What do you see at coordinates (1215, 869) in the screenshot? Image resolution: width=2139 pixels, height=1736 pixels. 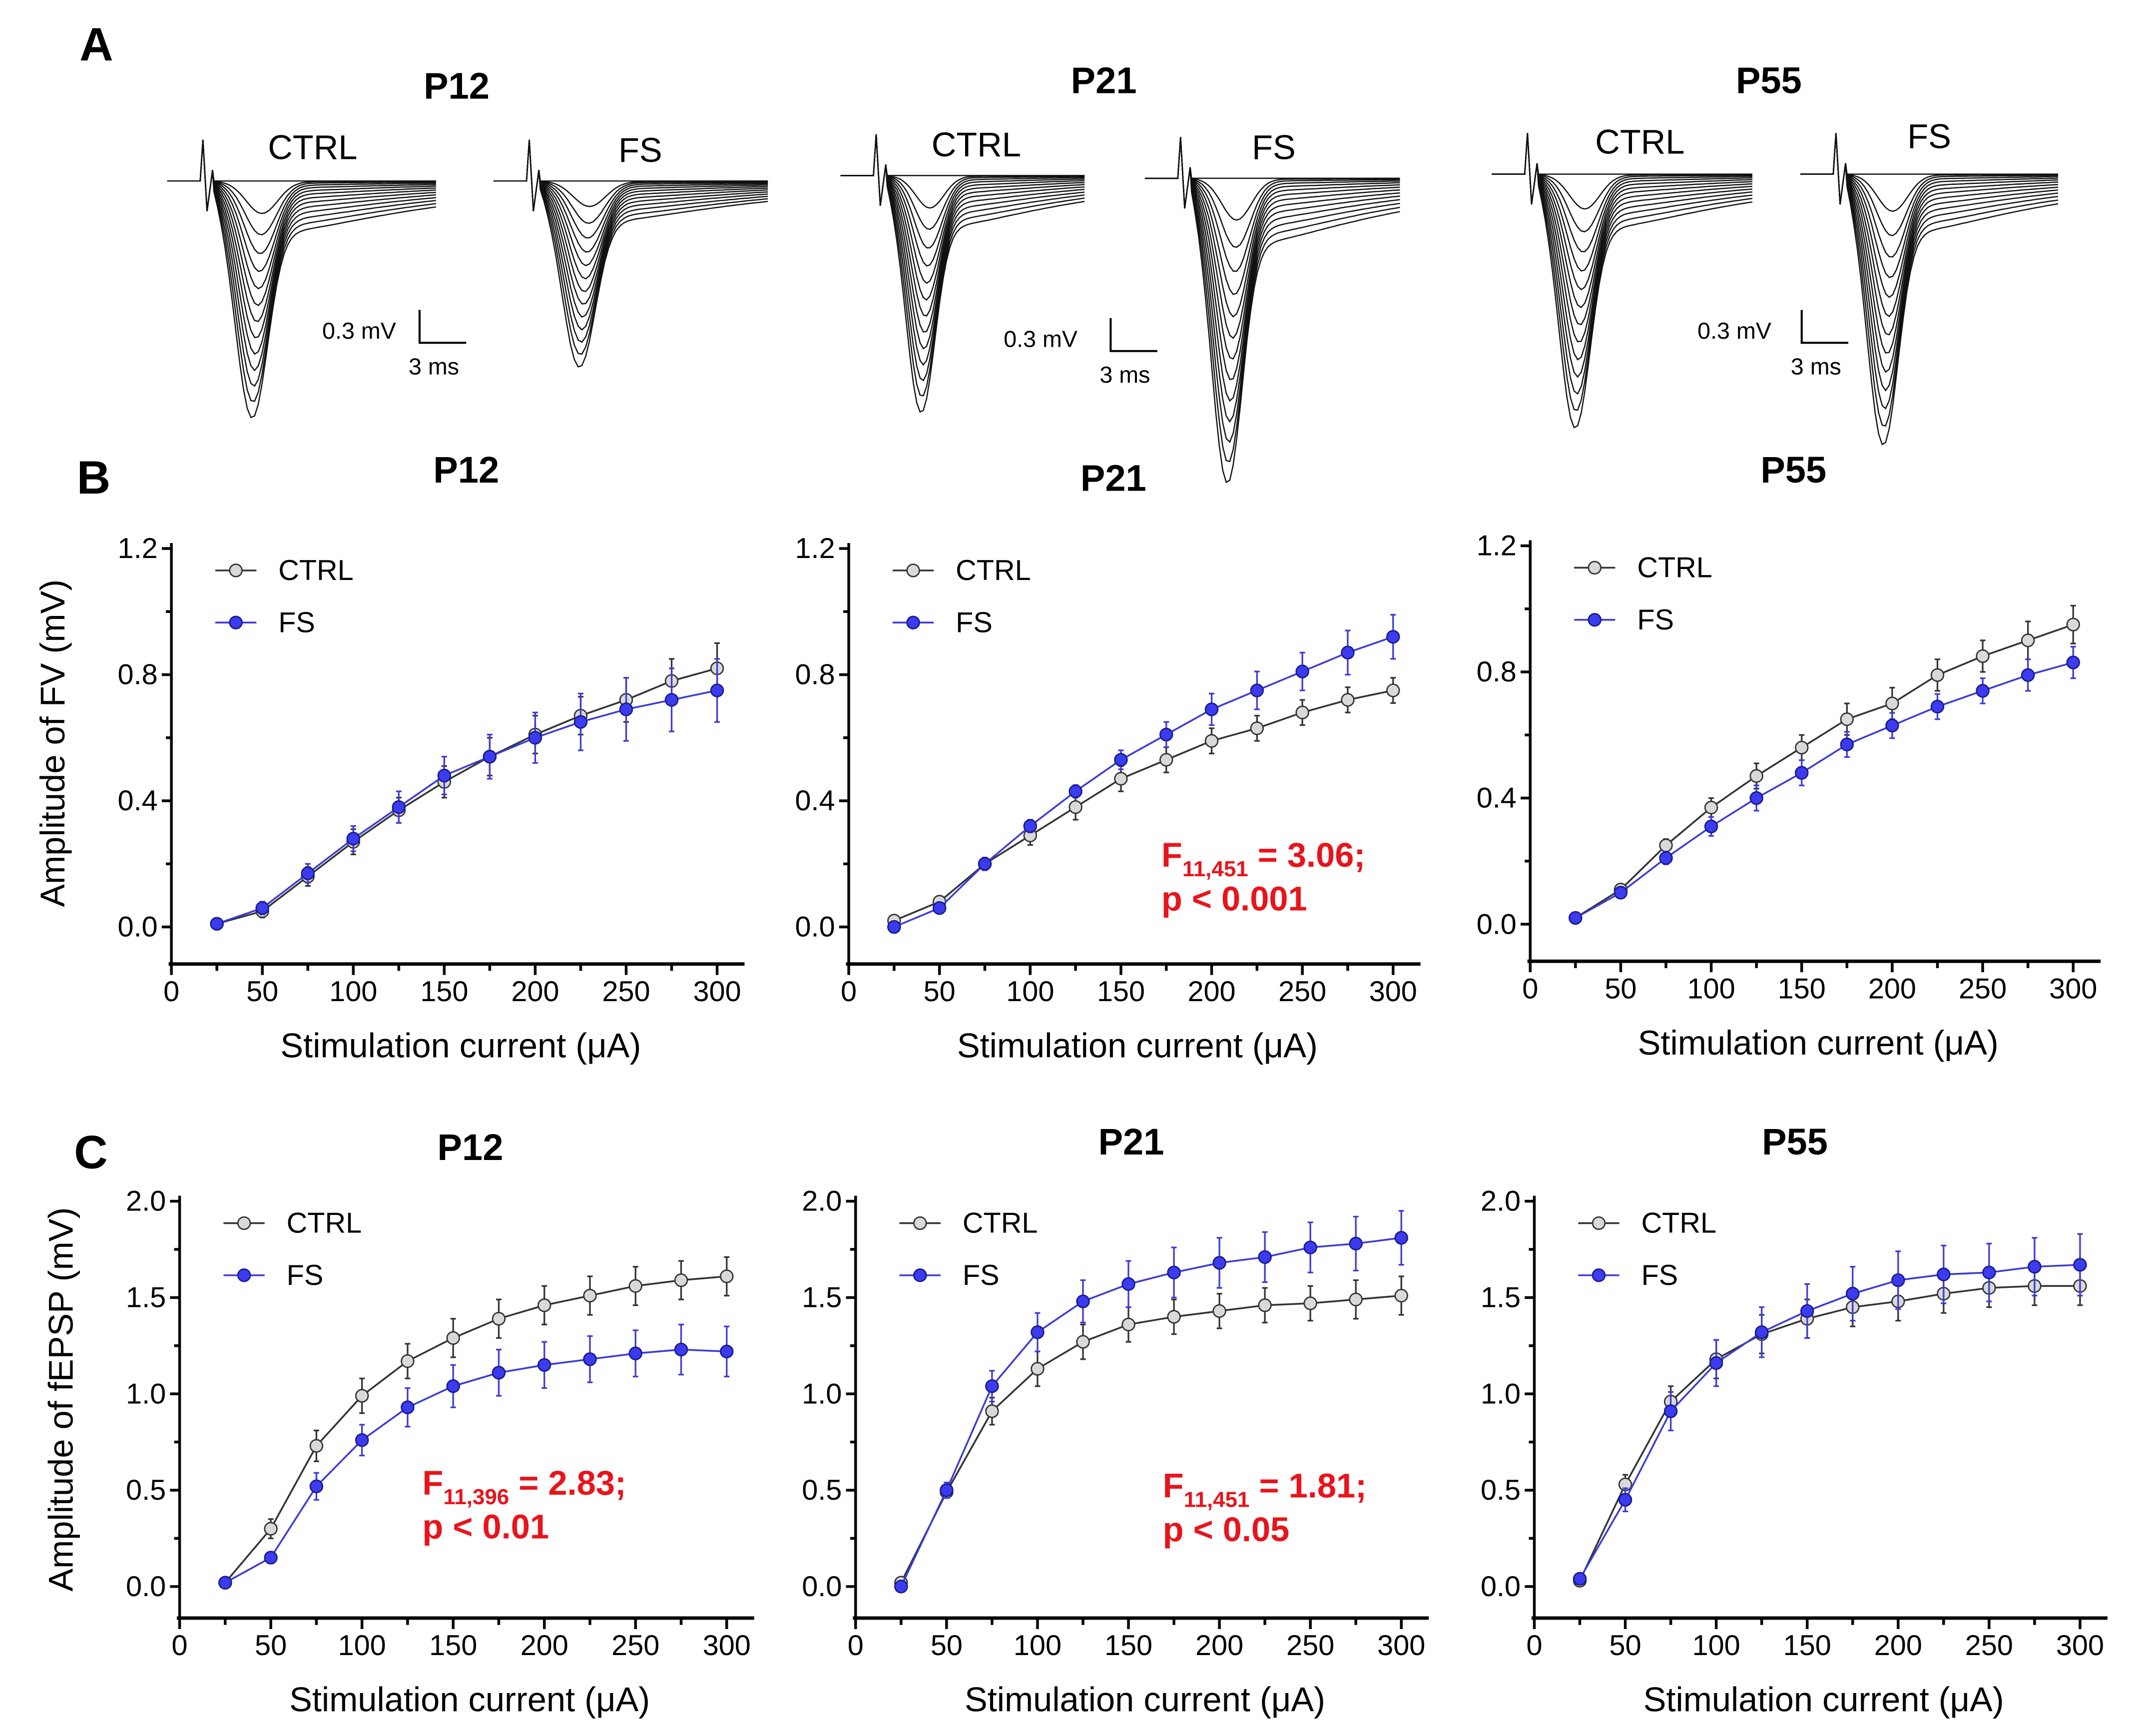 I see `stat-subscript: 11,451` at bounding box center [1215, 869].